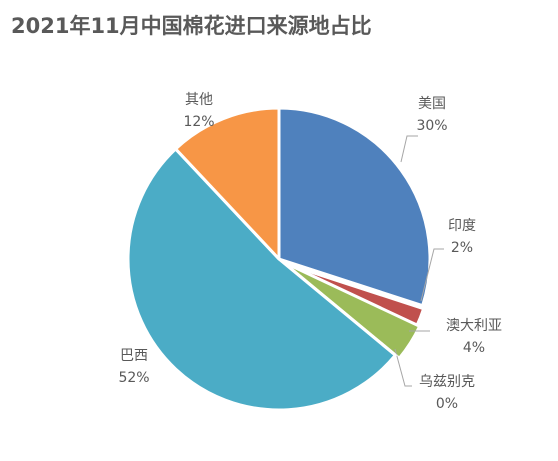  What do you see at coordinates (227, 183) in the screenshot?
I see `slice-5-wedge` at bounding box center [227, 183].